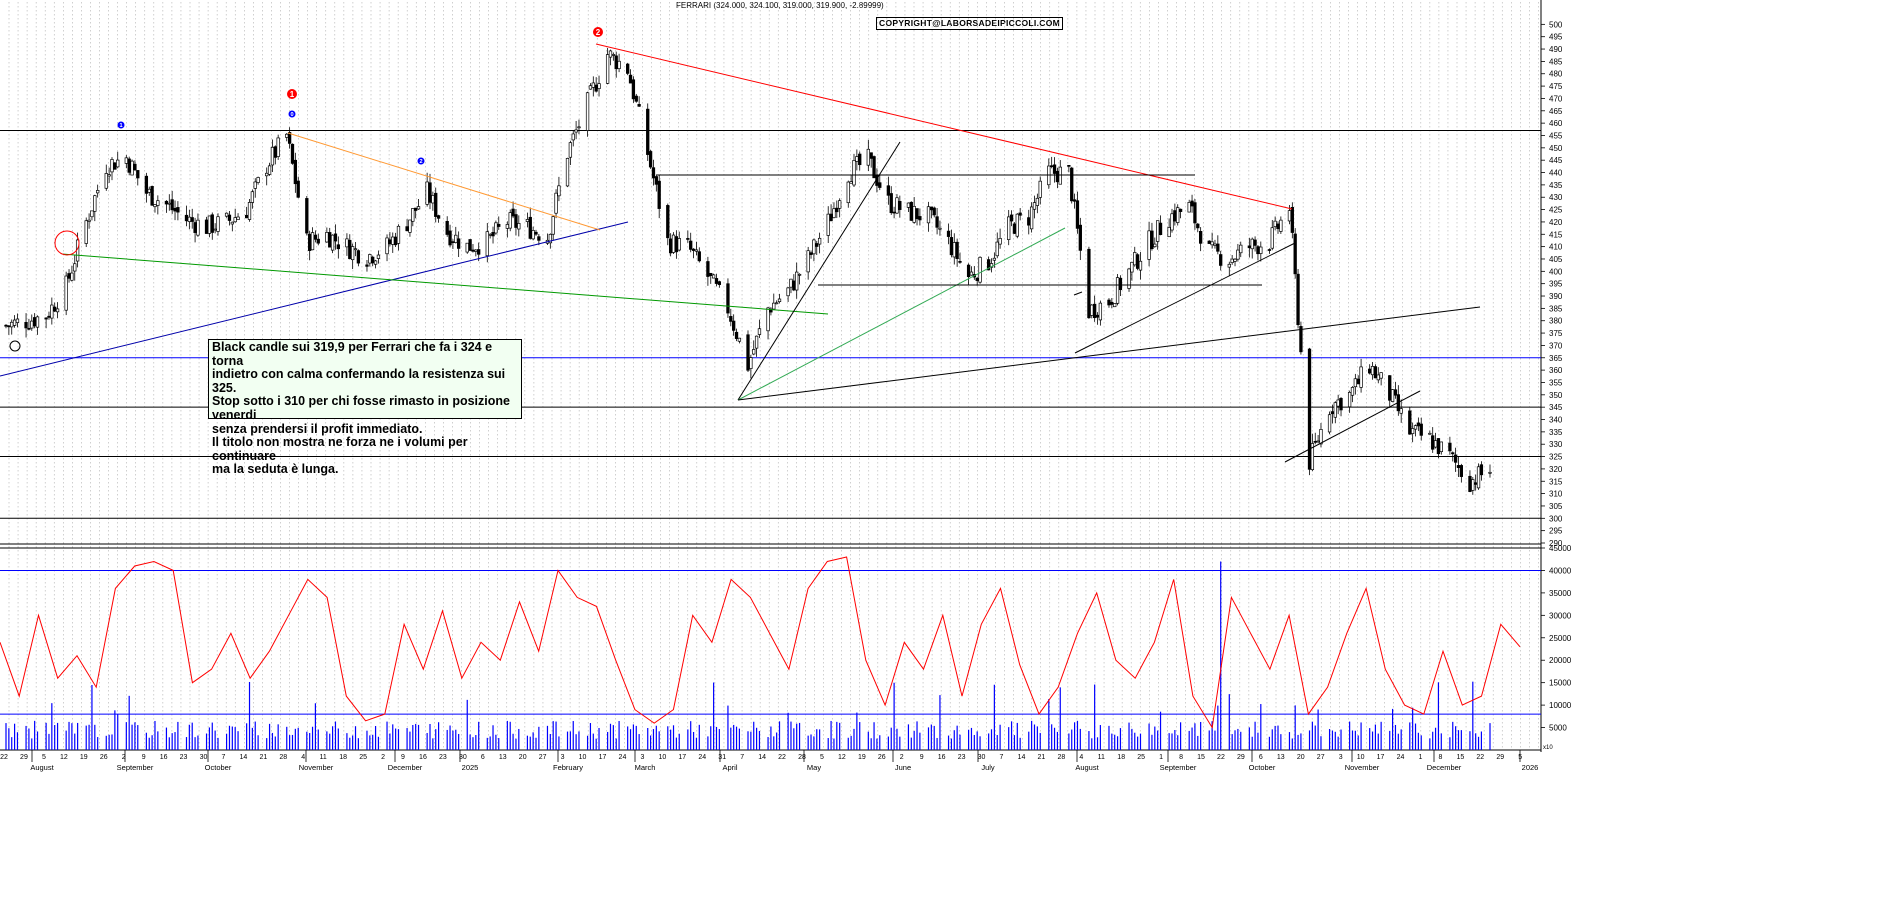  I want to click on x-tick-label: 25, so click(363, 757).